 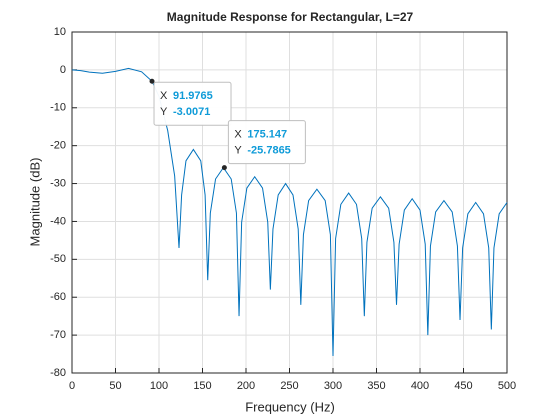 What do you see at coordinates (63, 70) in the screenshot?
I see `y-tick-label: 0` at bounding box center [63, 70].